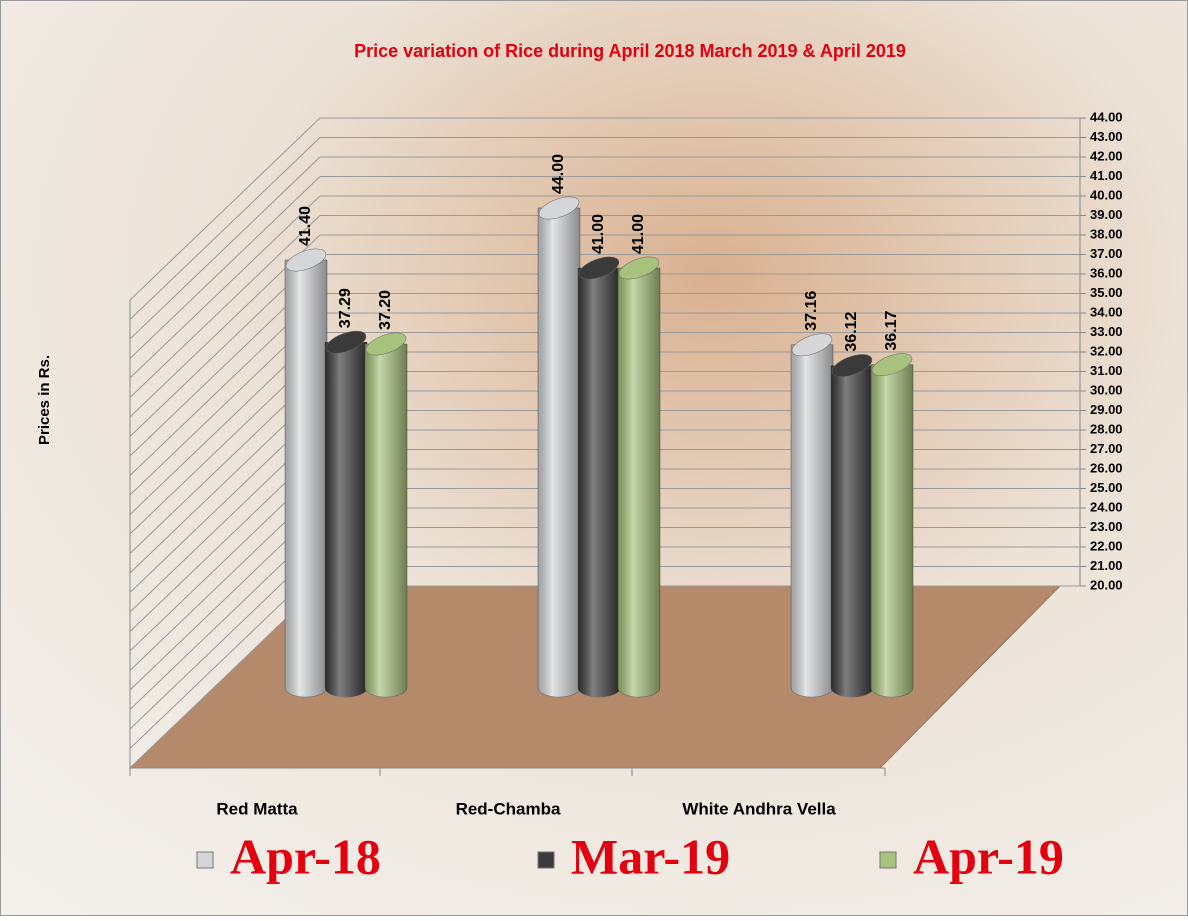  Describe the element at coordinates (1106, 448) in the screenshot. I see `y-tick-label: 27.00` at that location.